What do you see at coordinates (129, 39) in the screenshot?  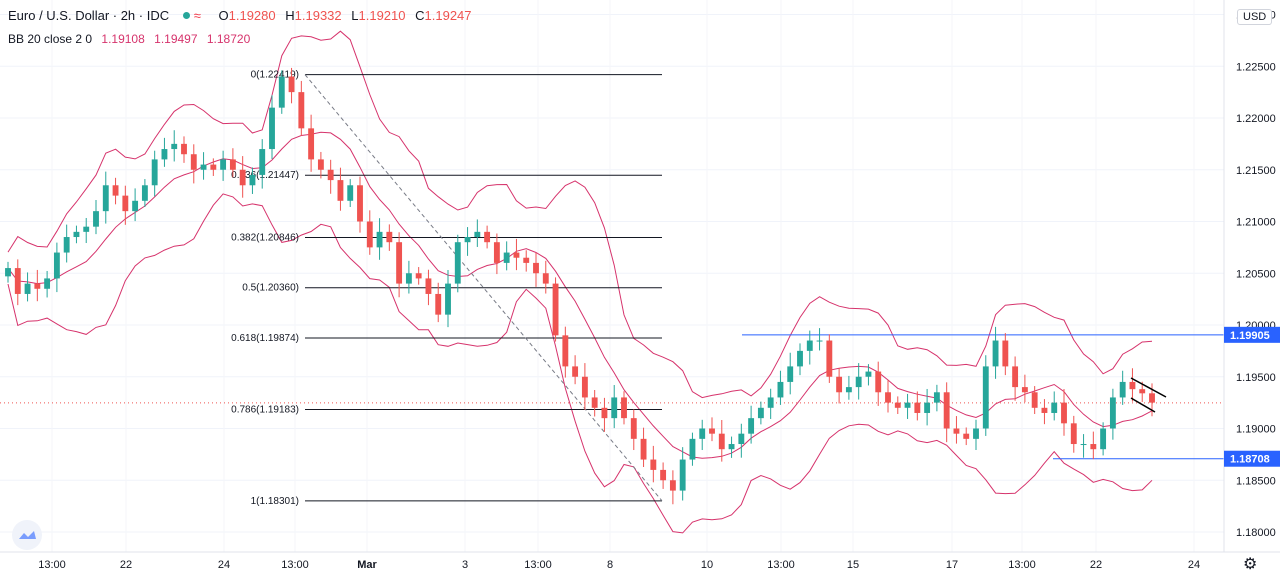 I see `indicator-legend: BB 20 close 2 0 1.19108 1.19497 1.18720` at bounding box center [129, 39].